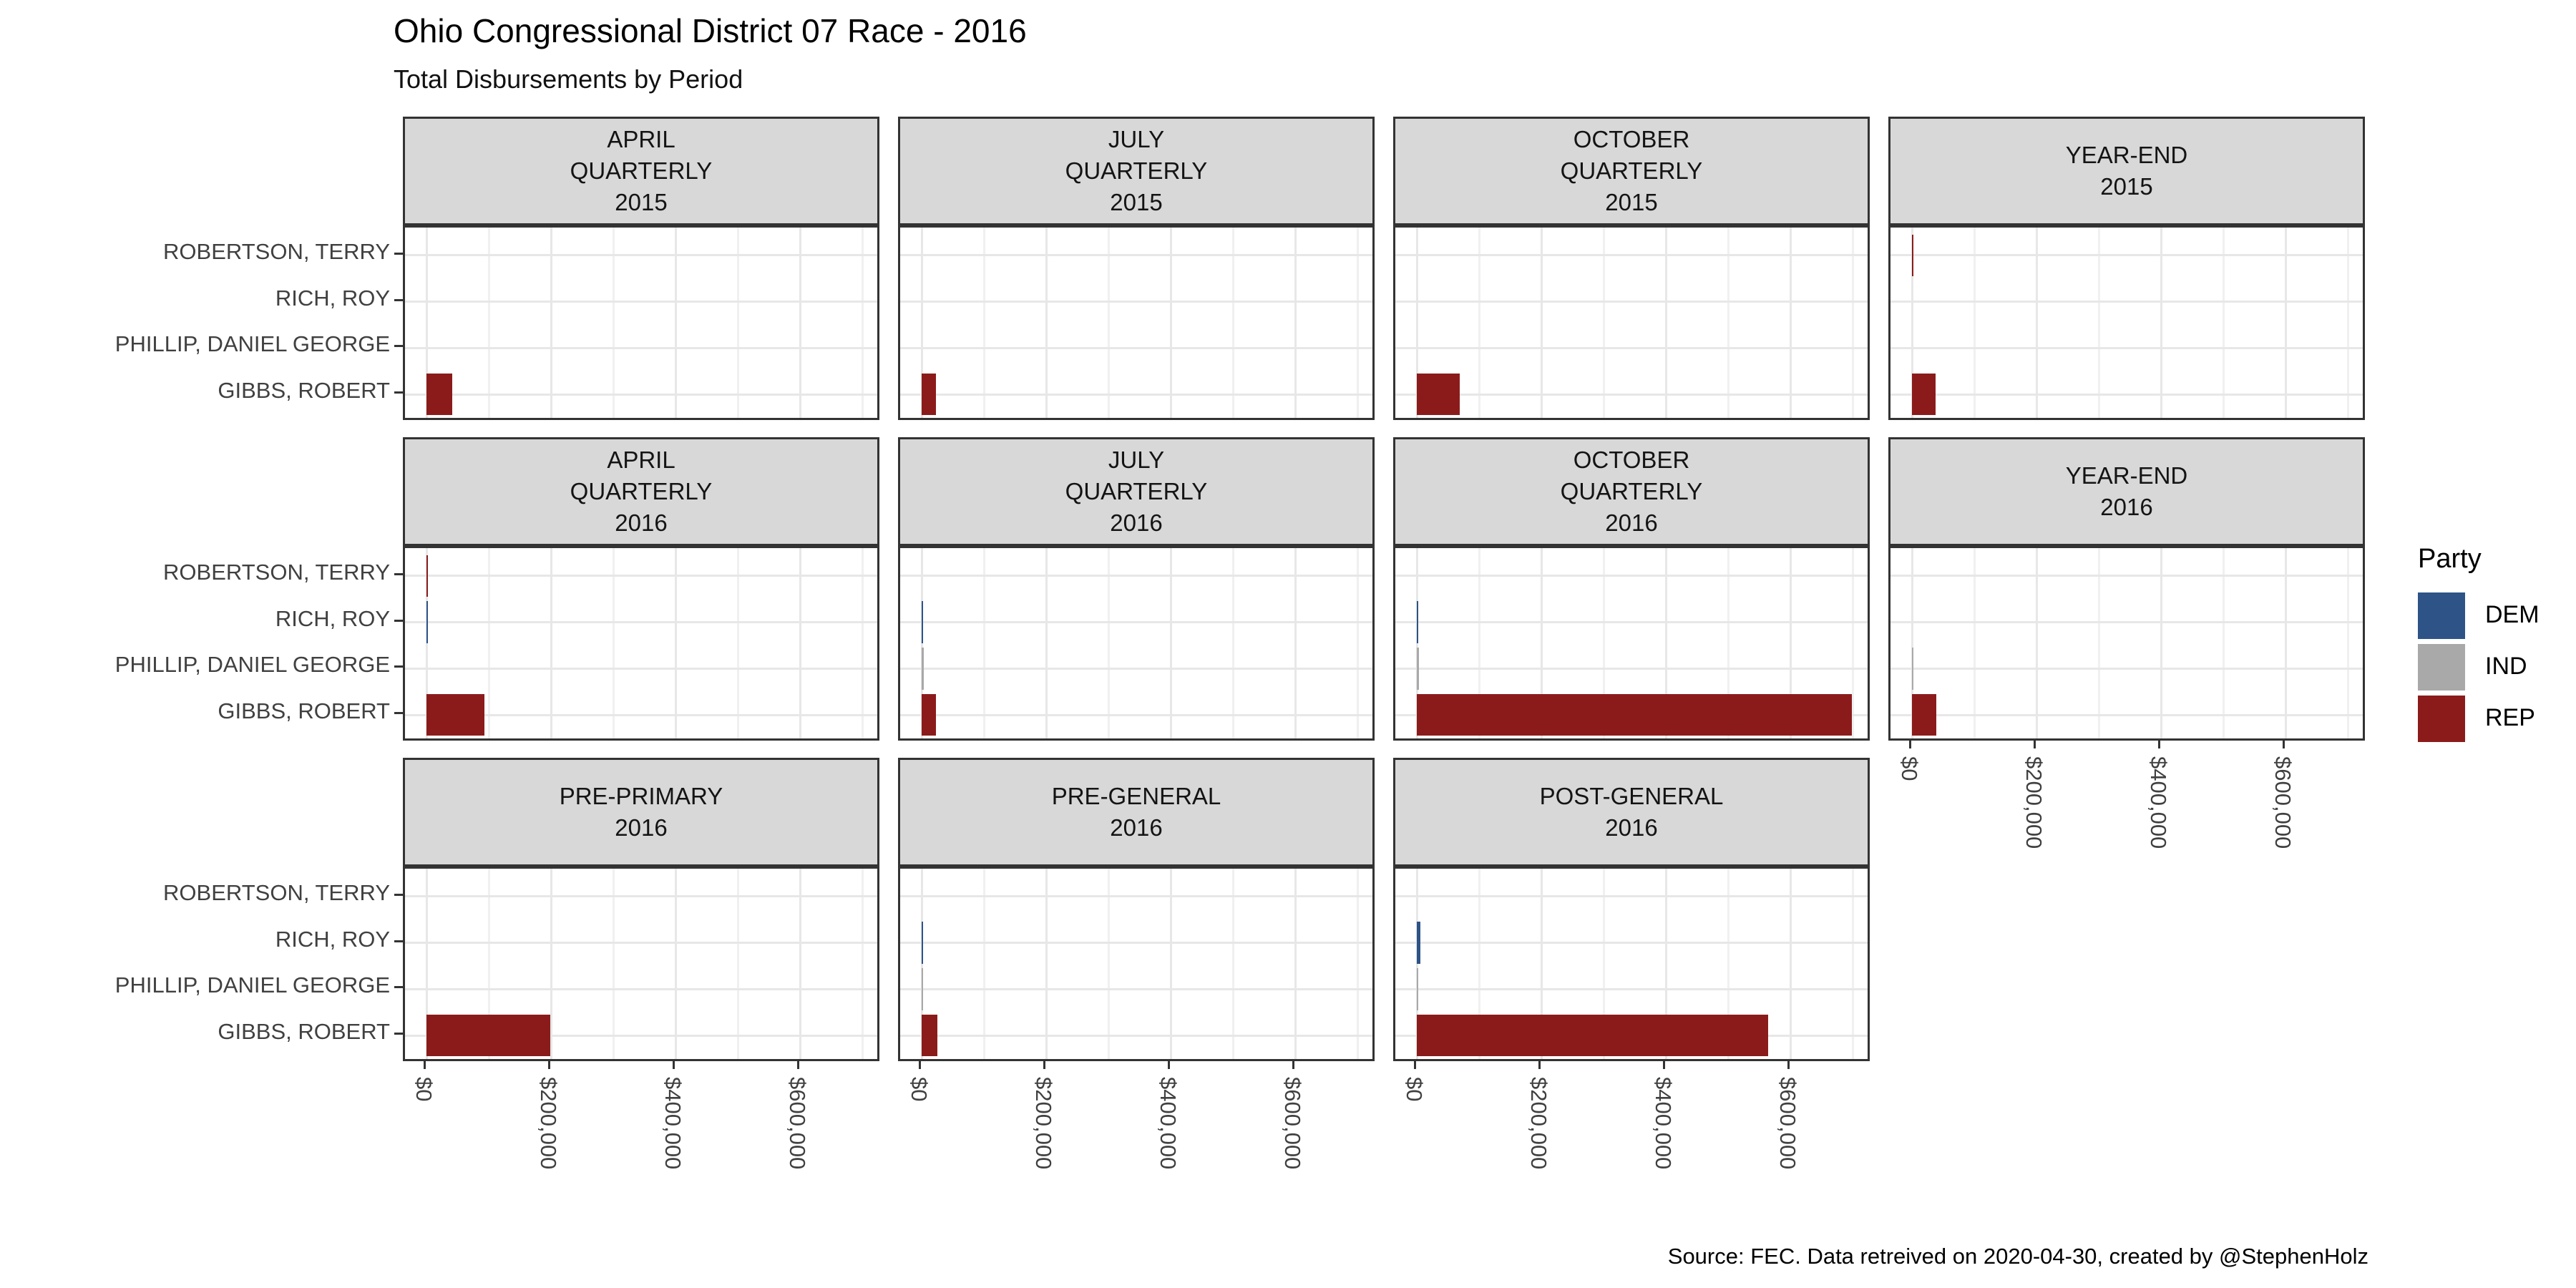 The width and height of the screenshot is (2576, 1288). Describe the element at coordinates (568, 79) in the screenshot. I see `plot-subtitle: Total Disbursements by Period` at that location.